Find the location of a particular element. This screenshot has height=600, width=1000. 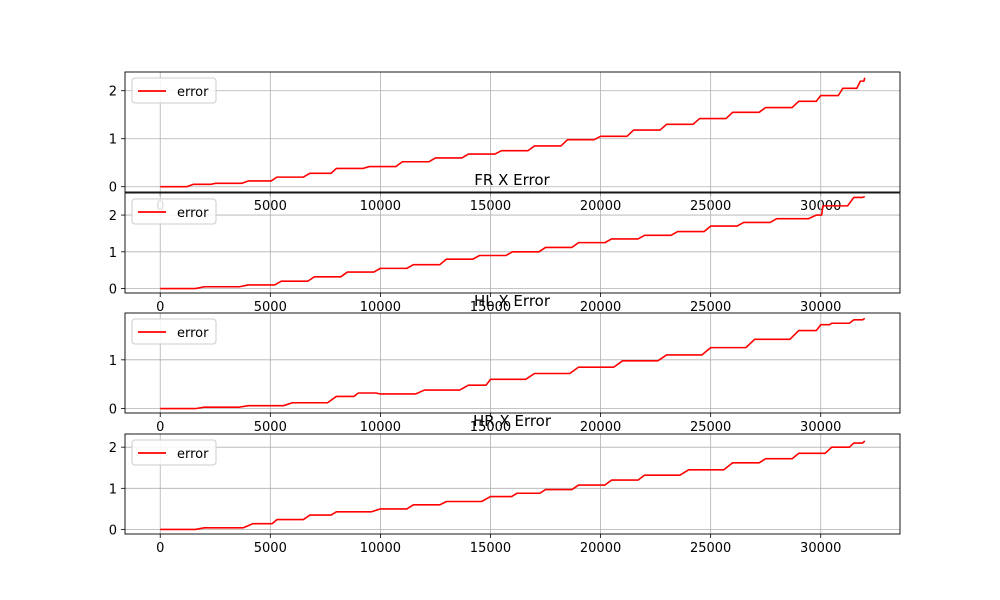

subplot-3-legend: error is located at coordinates (174, 331).